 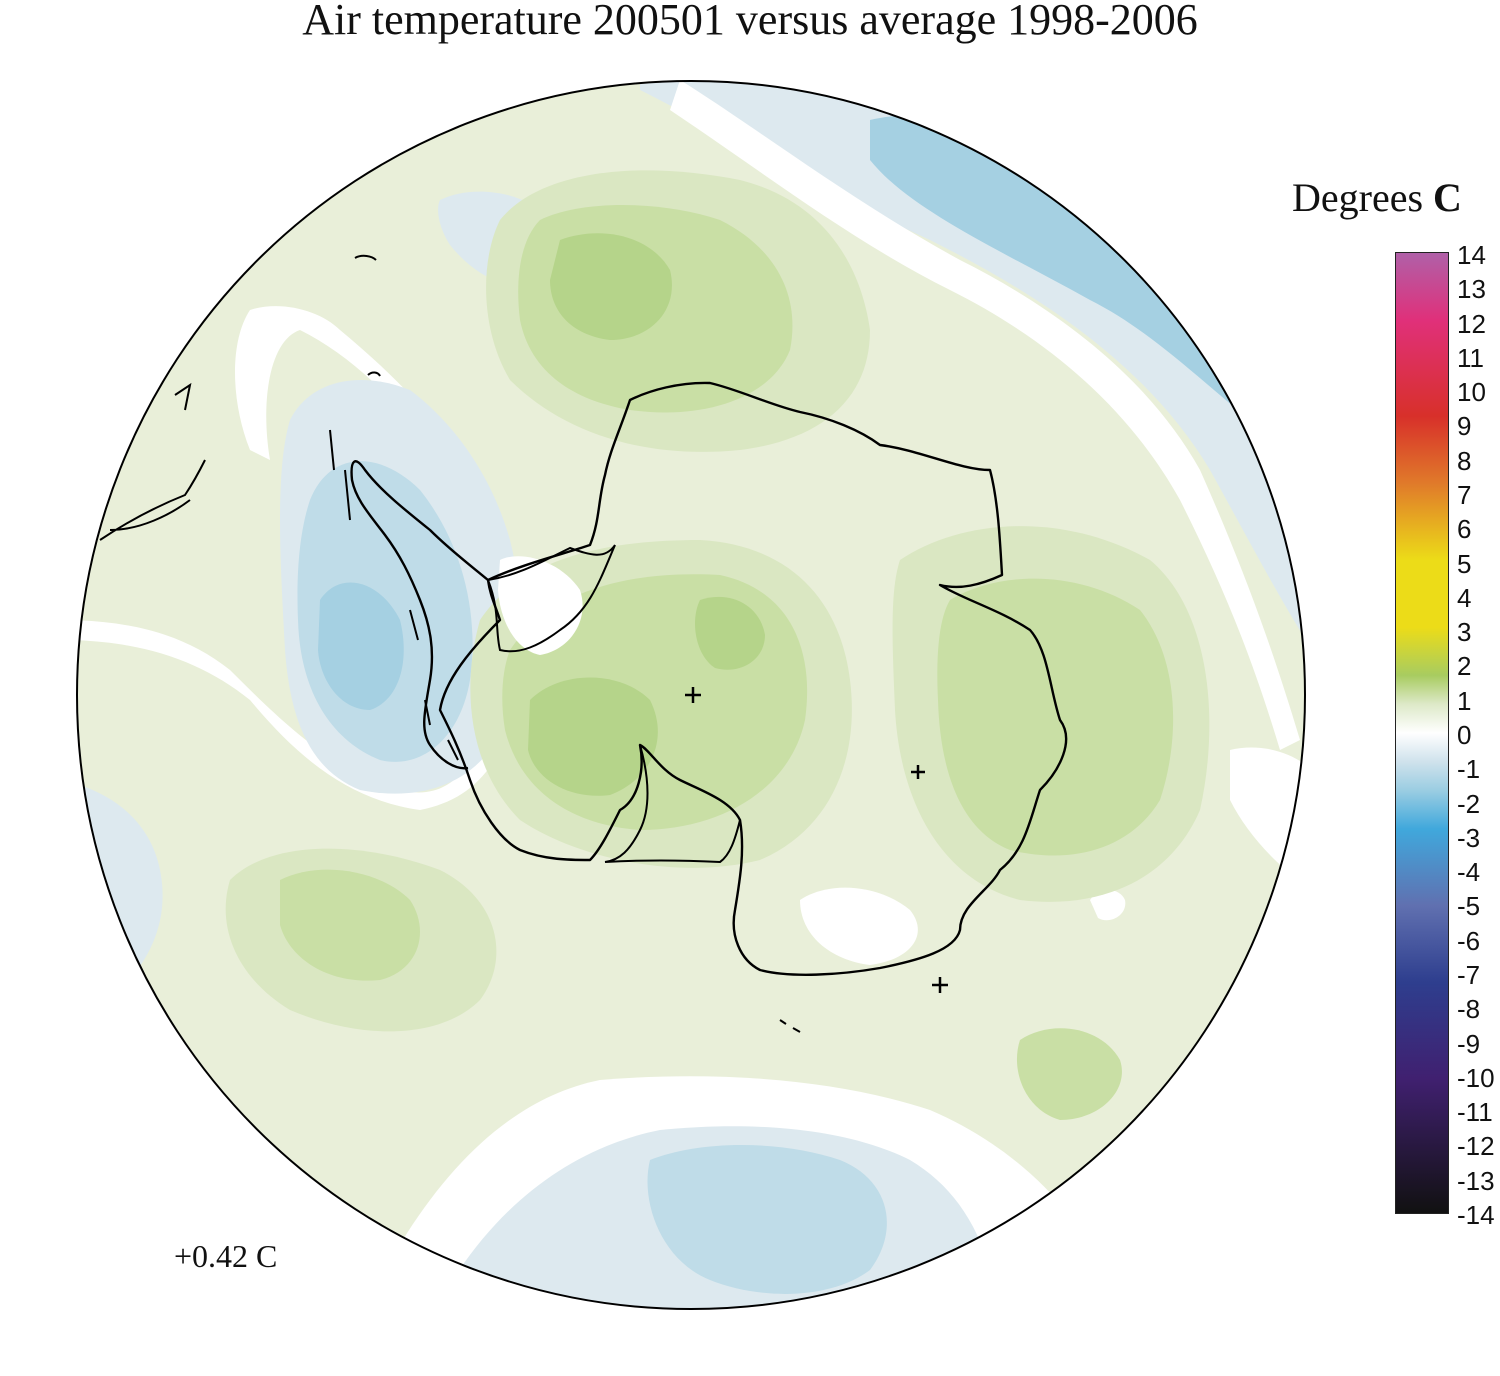 I want to click on legend-tick-label: 3, so click(x=1464, y=632).